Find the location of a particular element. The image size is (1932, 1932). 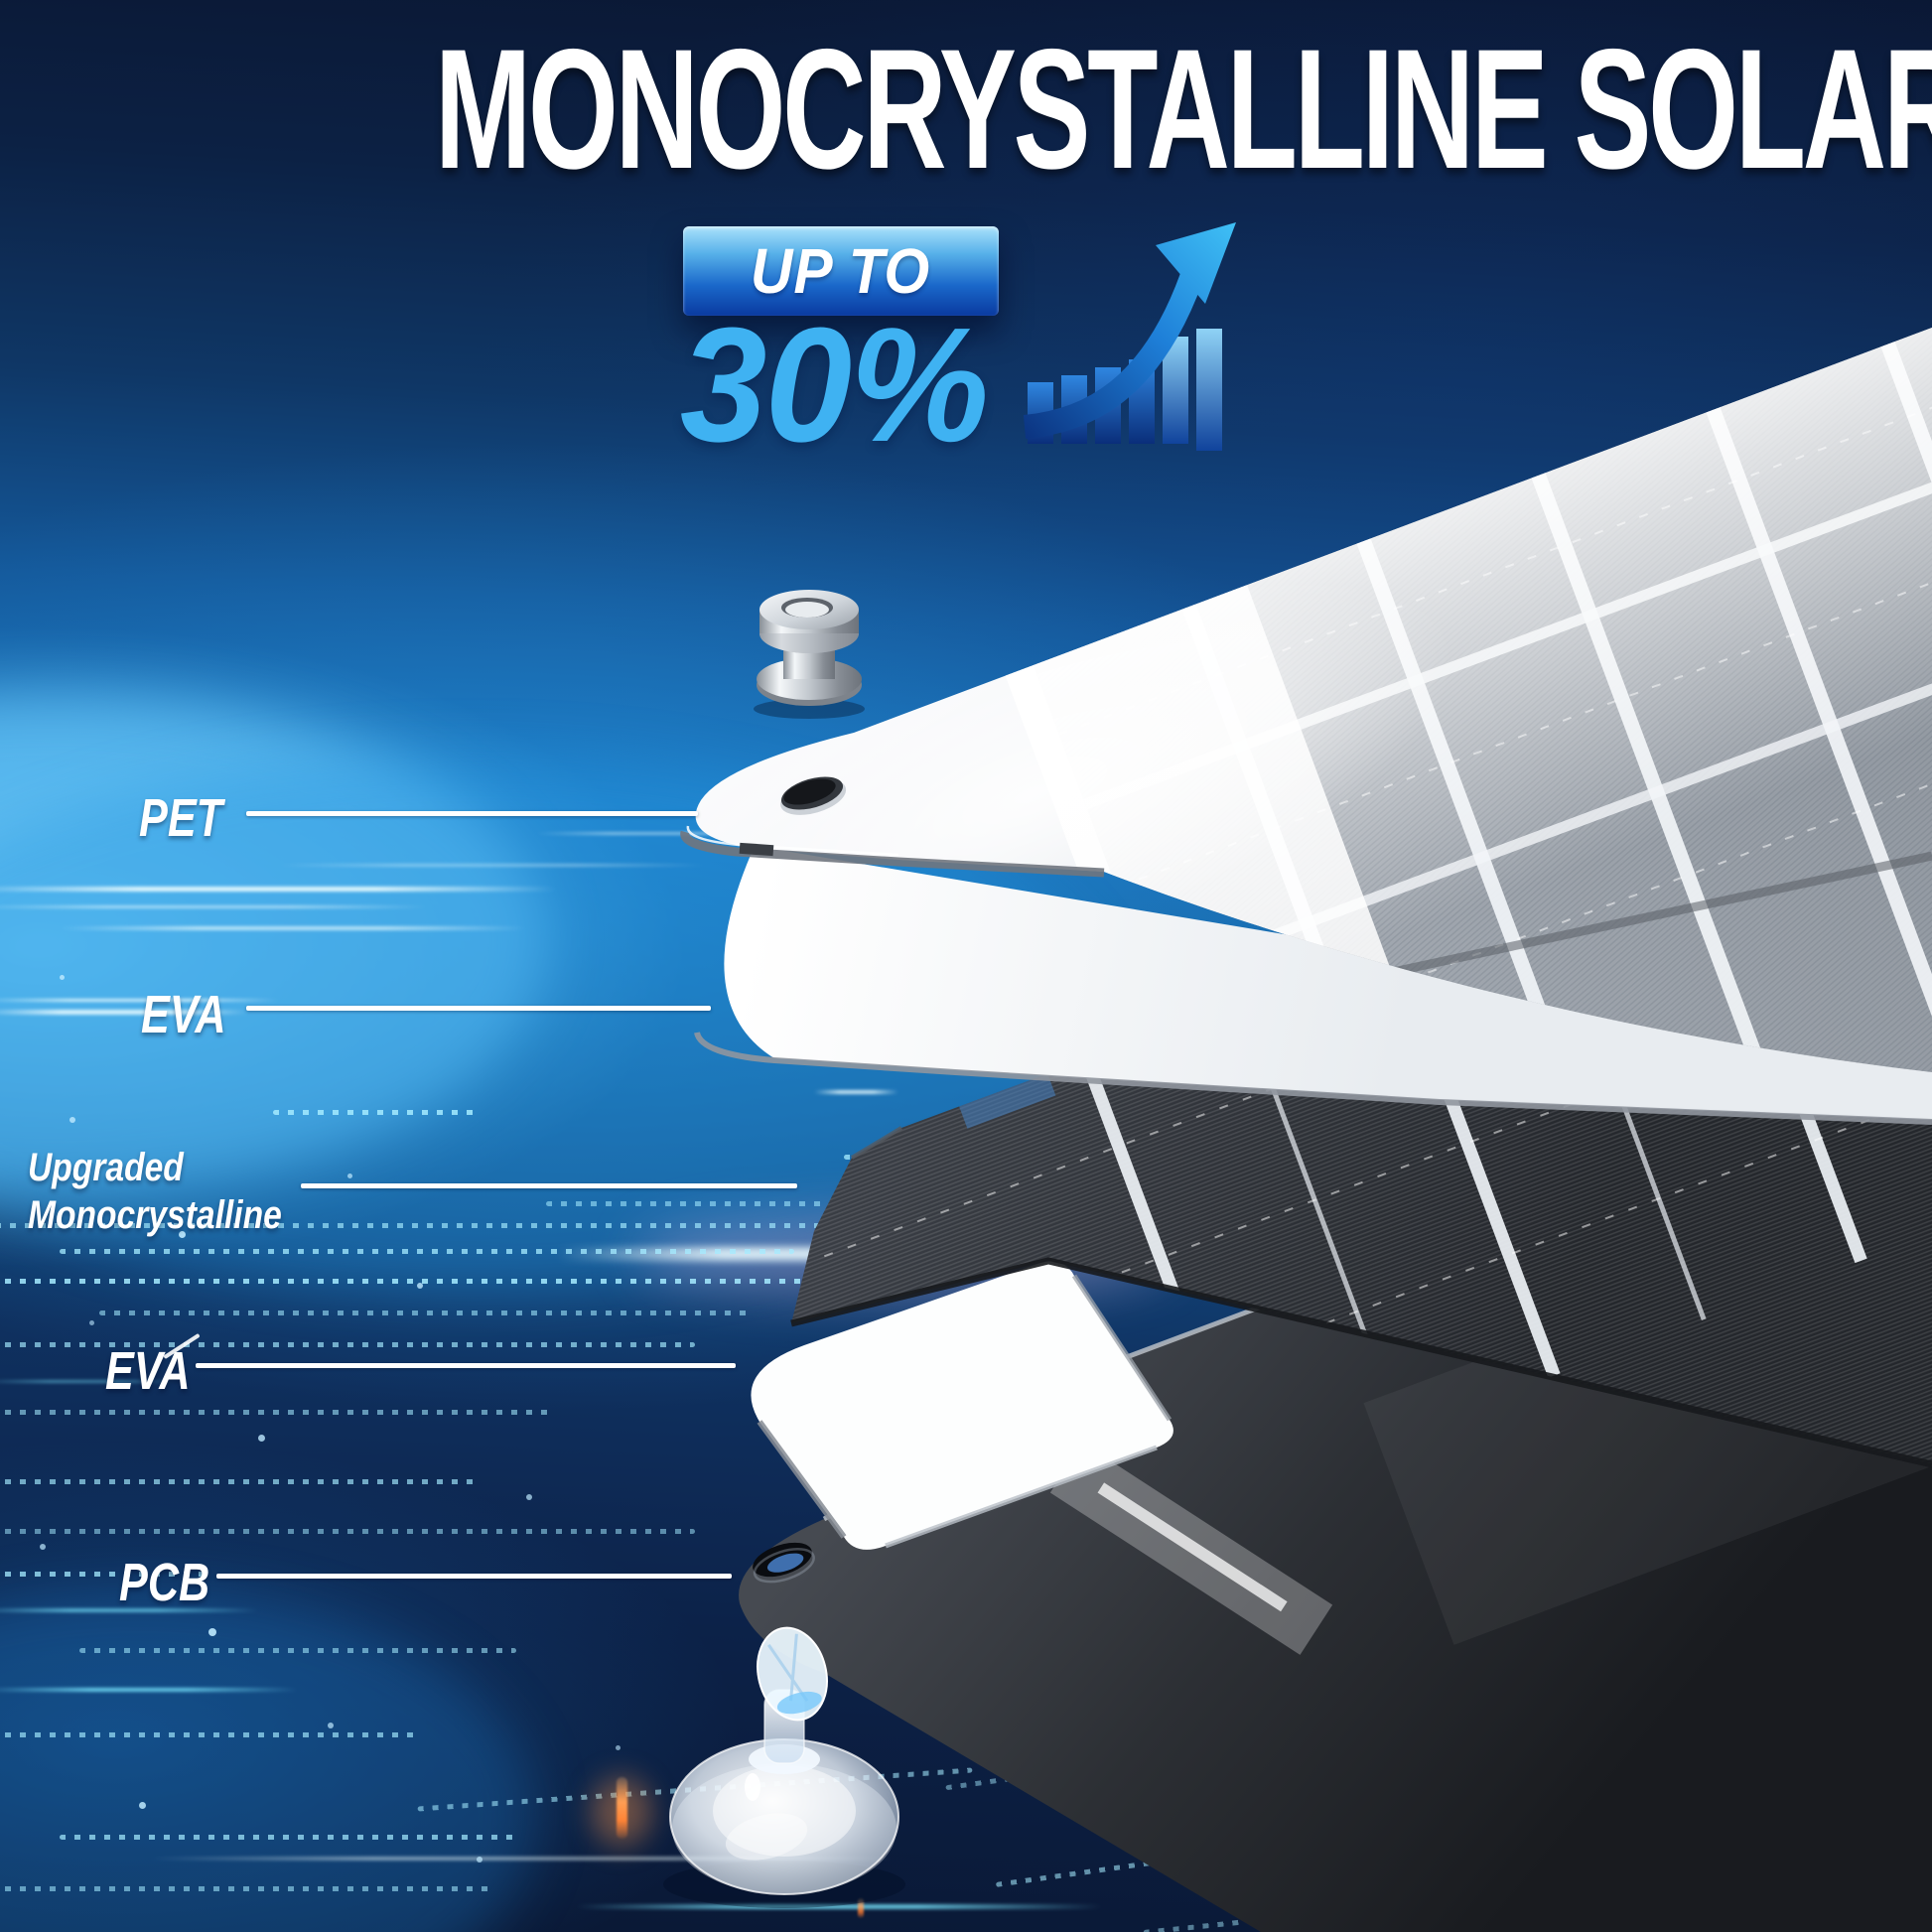

label-eva-bottom: EVA is located at coordinates (148, 1371).